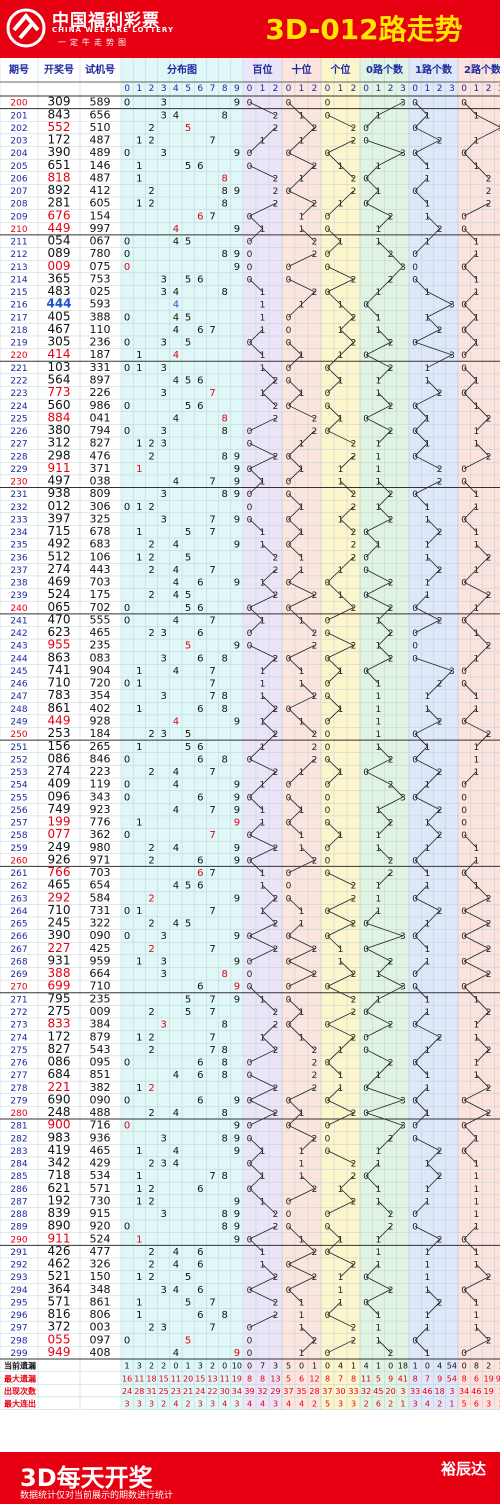  Describe the element at coordinates (18, 849) in the screenshot. I see `period-label: 259` at that location.